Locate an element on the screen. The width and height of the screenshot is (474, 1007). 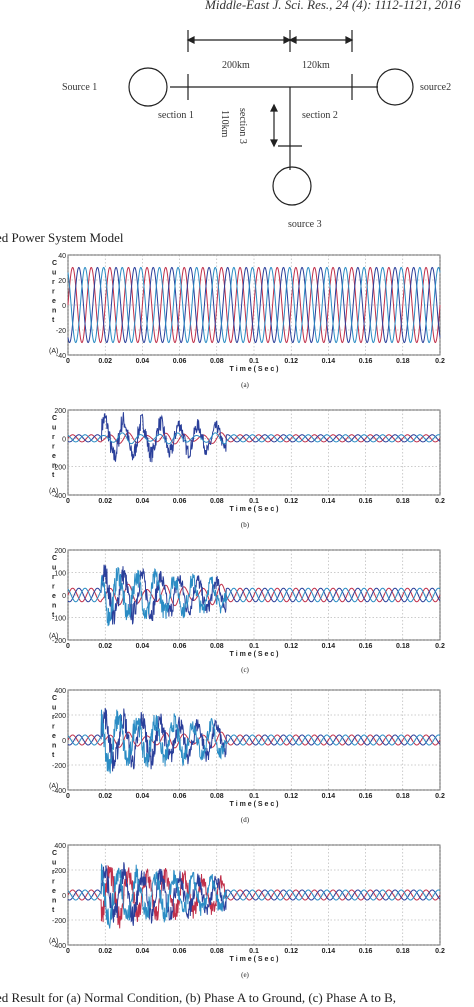
panel-label: (e) is located at coordinates (245, 975).